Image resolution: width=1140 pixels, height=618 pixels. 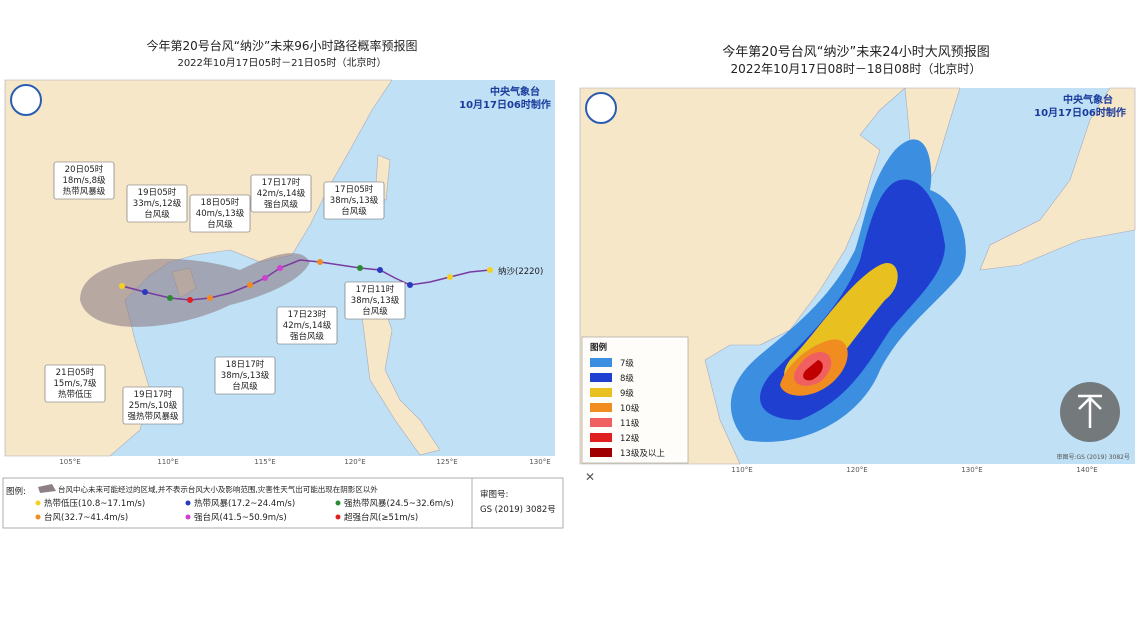 I want to click on philippines, so click(x=400, y=375).